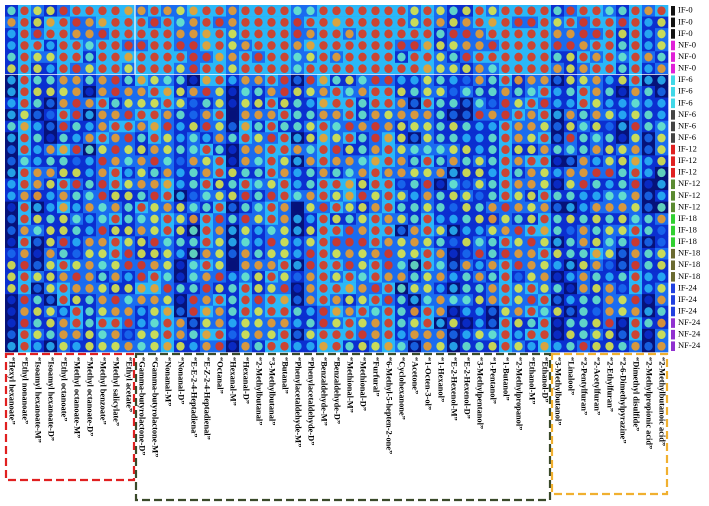 The height and width of the screenshot is (506, 709). I want to click on column-label: “Octanal”, so click(220, 375).